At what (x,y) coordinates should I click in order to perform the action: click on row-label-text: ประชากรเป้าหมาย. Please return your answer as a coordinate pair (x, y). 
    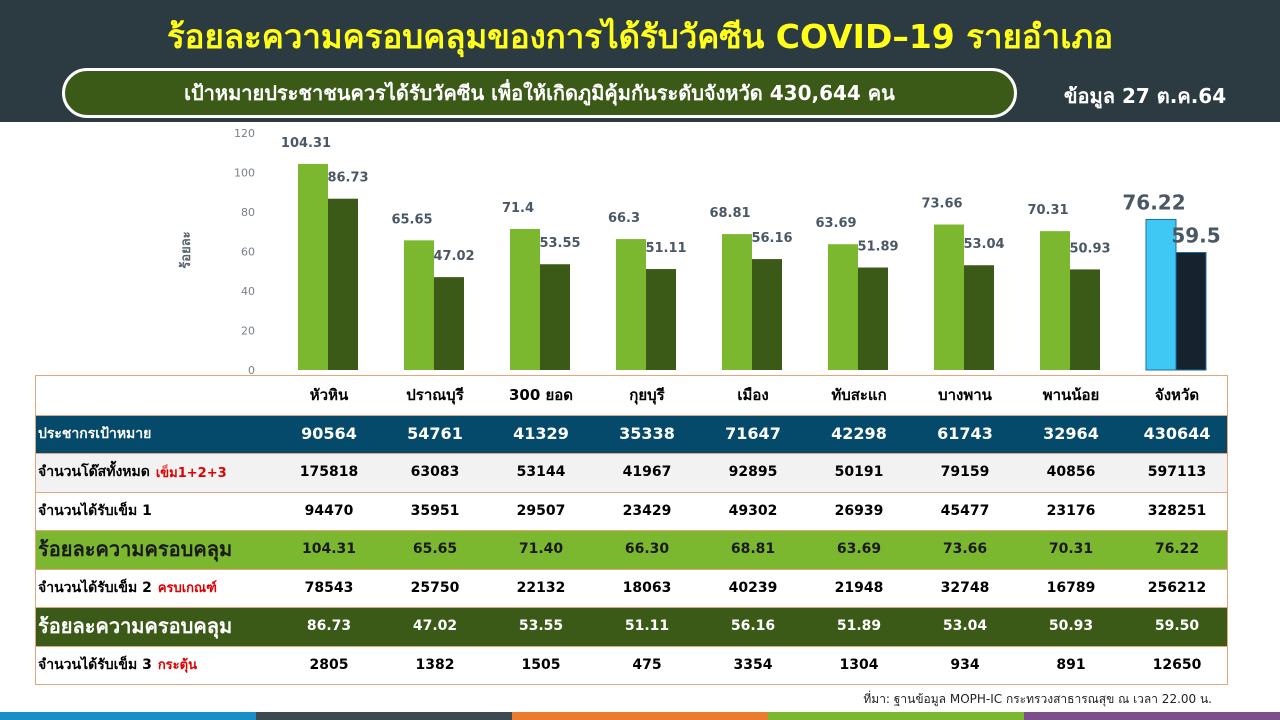
    Looking at the image, I should click on (95, 433).